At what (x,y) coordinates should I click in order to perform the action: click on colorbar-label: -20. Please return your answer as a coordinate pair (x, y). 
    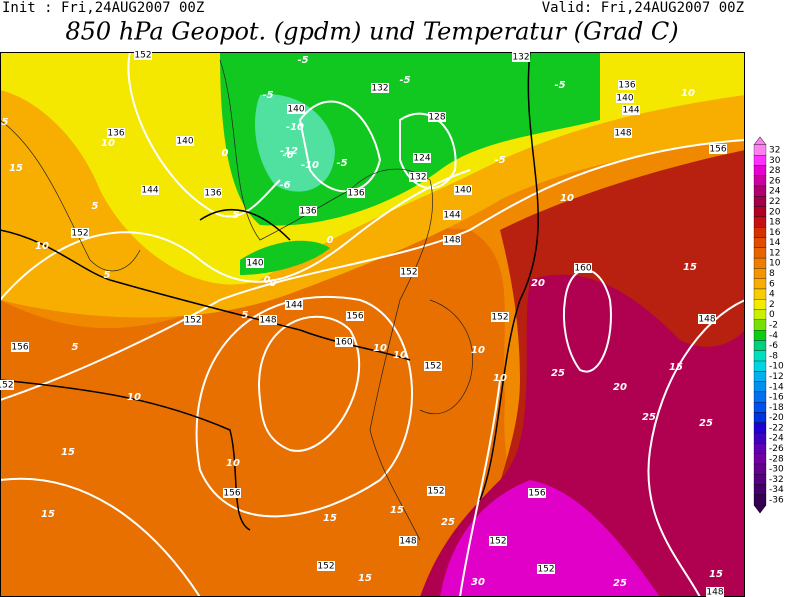
    Looking at the image, I should click on (776, 418).